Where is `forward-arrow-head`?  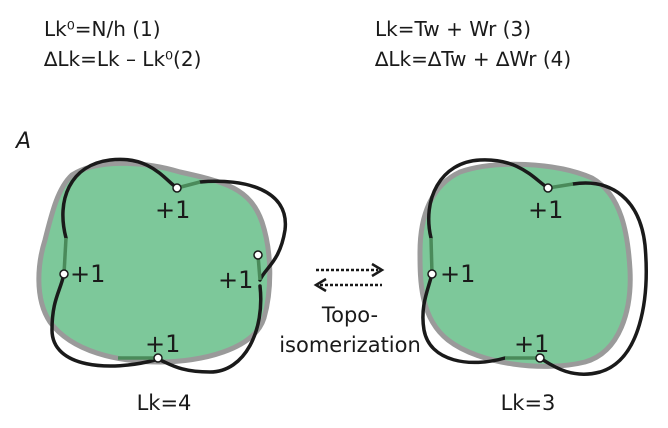
forward-arrow-head is located at coordinates (378, 270).